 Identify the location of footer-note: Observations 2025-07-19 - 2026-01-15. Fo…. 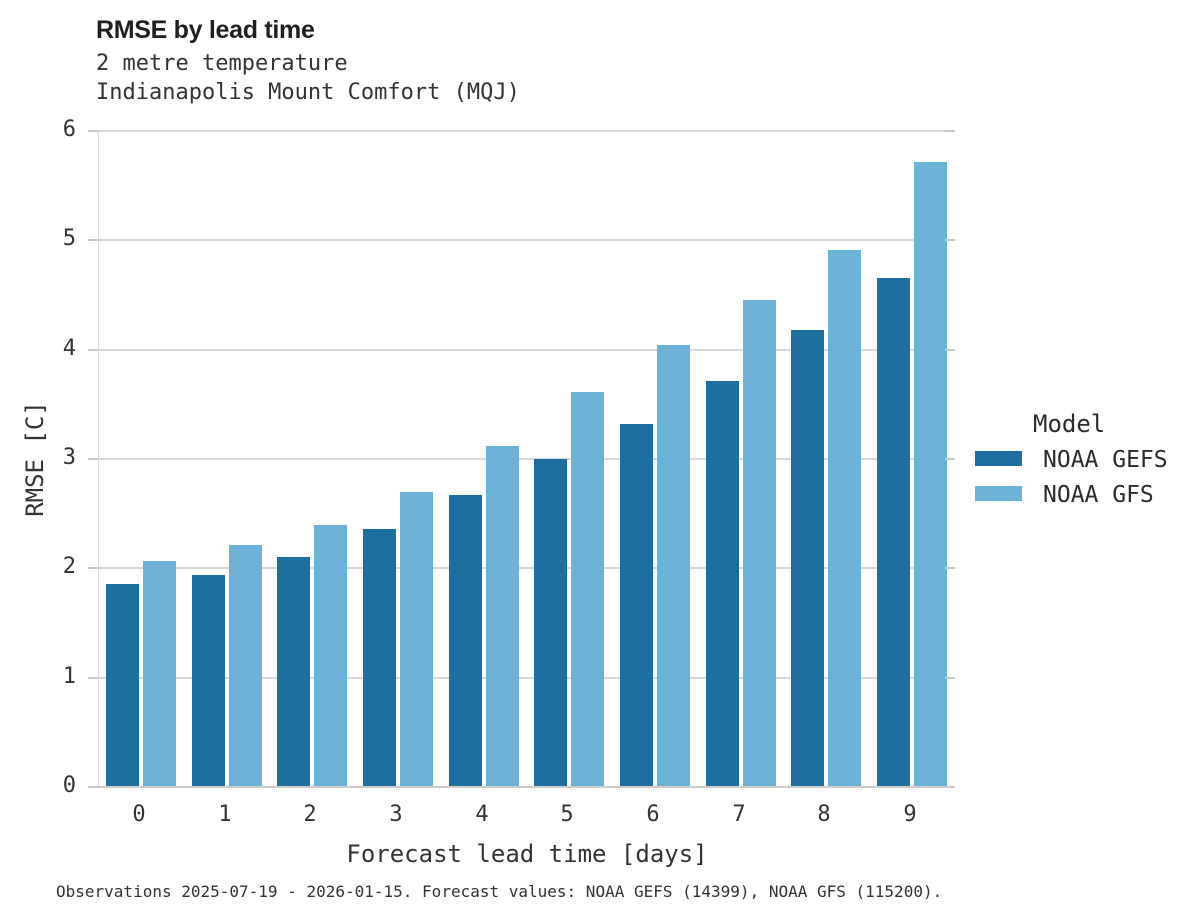
(499, 891).